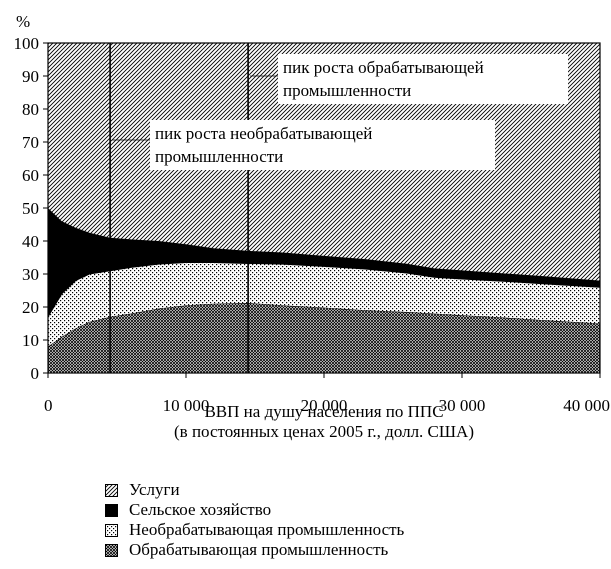  What do you see at coordinates (383, 67) in the screenshot?
I see `annotation-manufacturing-peak-line1: пик роста обрабатывающей` at bounding box center [383, 67].